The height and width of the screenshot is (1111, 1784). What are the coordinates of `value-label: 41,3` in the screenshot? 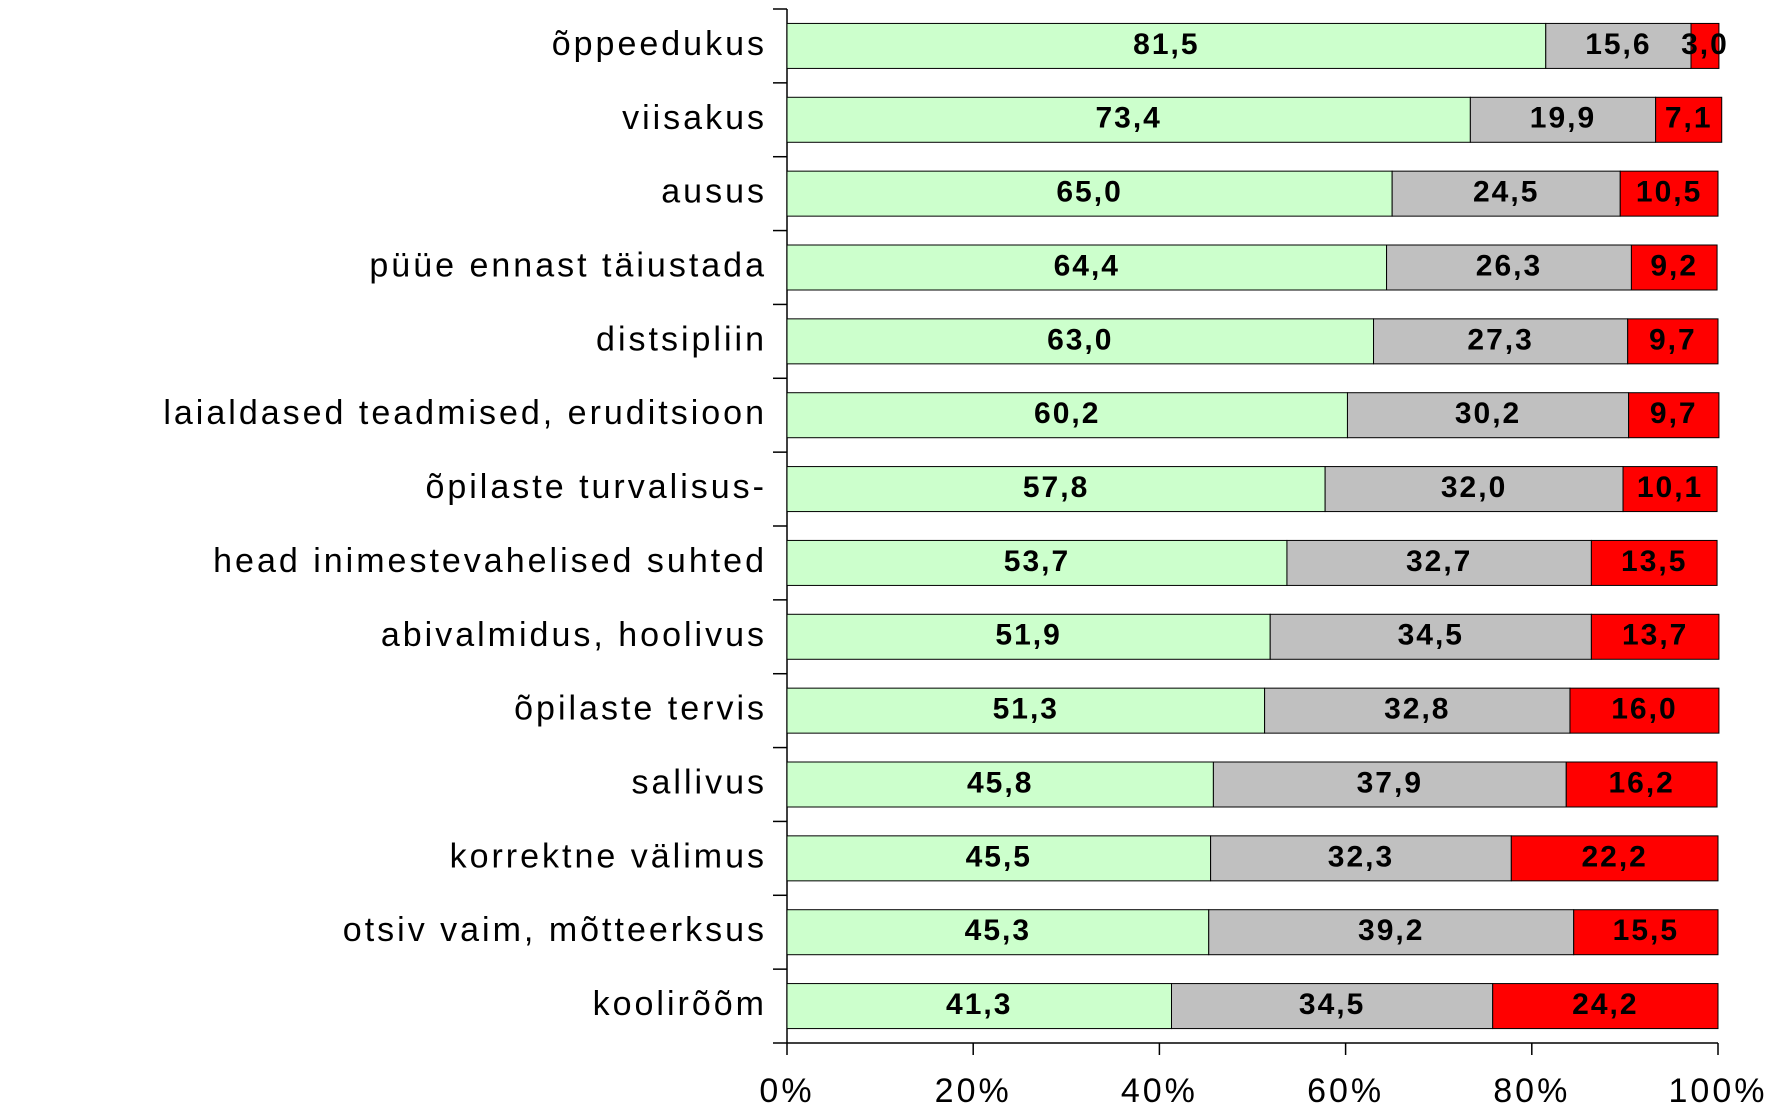 It's located at (979, 1004).